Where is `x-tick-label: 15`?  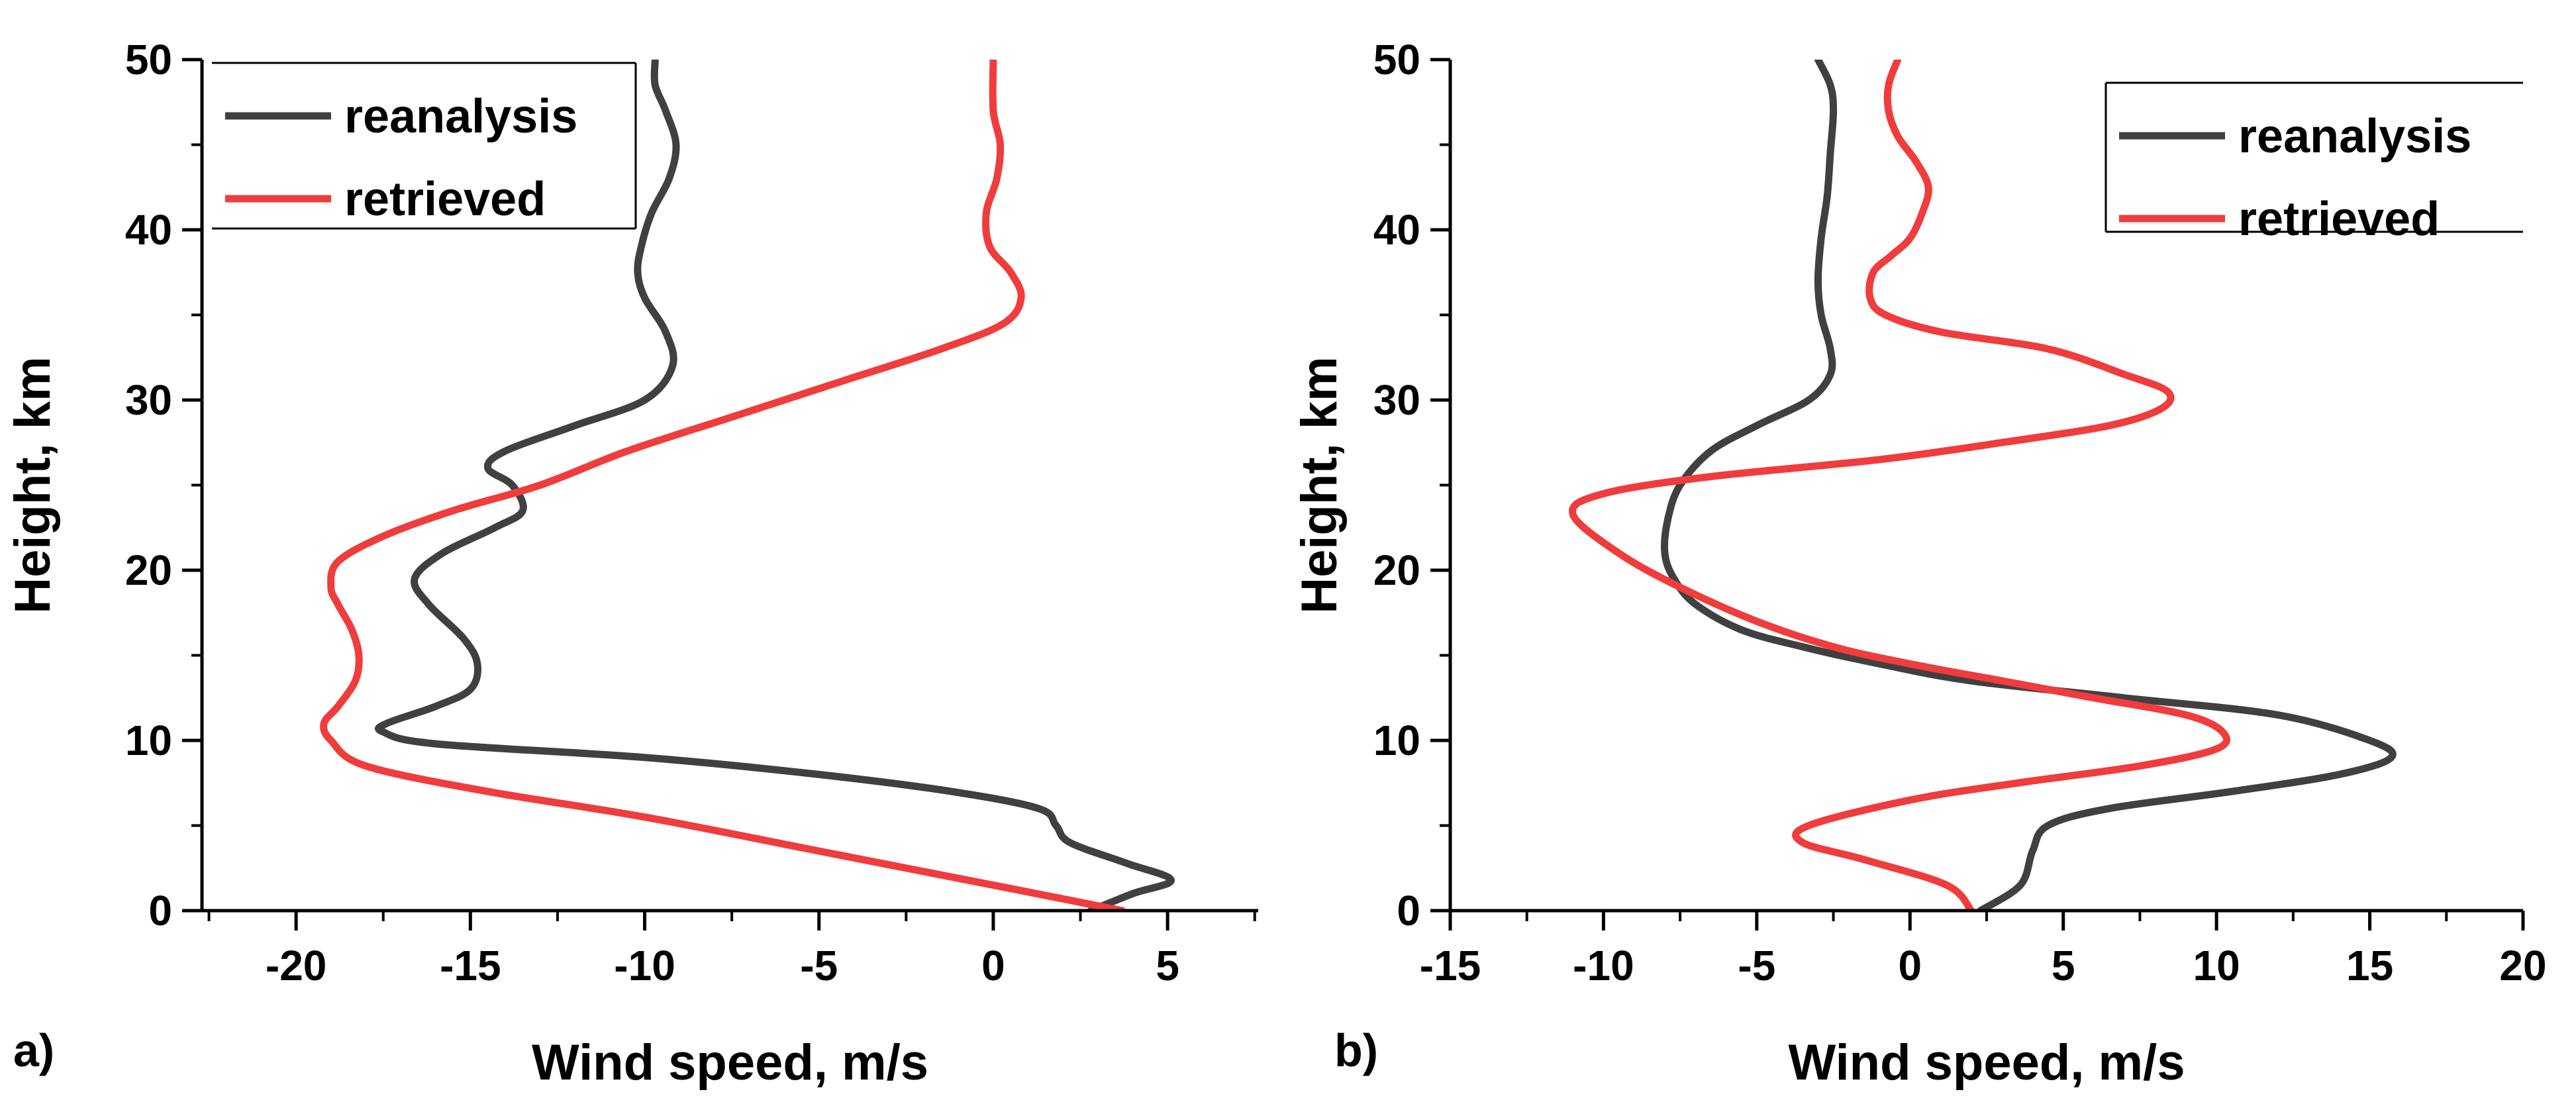 x-tick-label: 15 is located at coordinates (2369, 965).